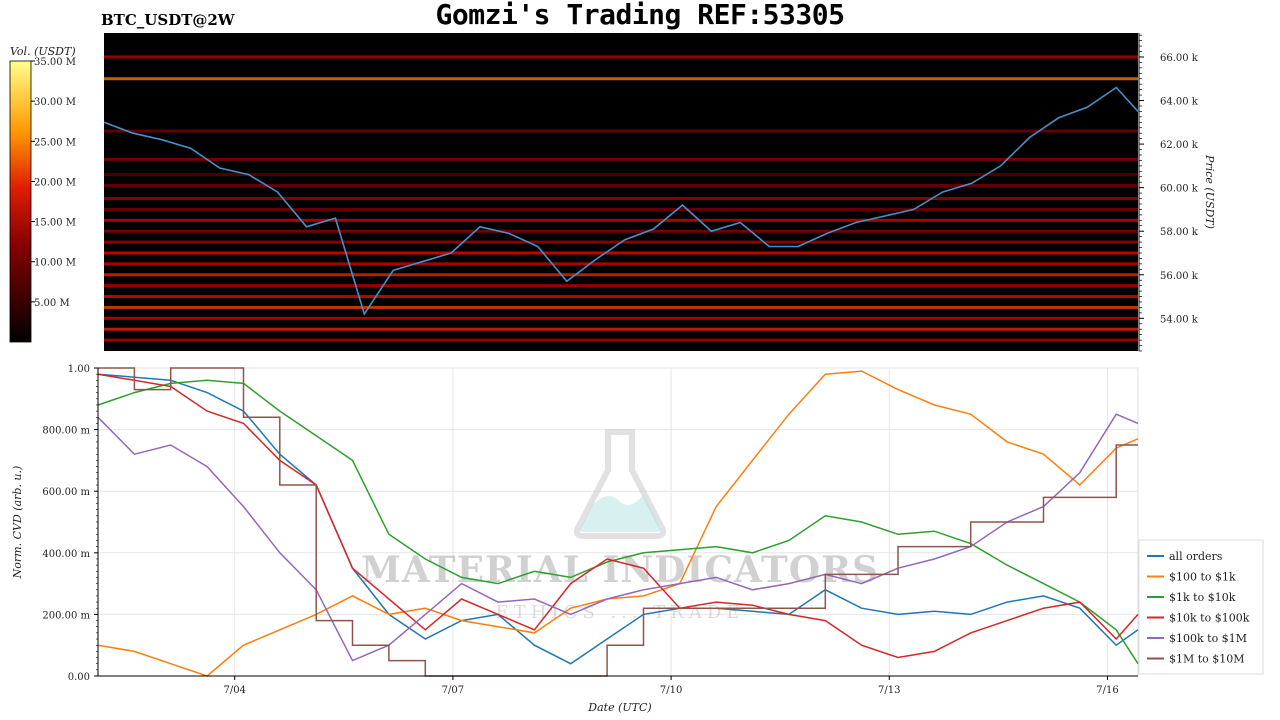  I want to click on colorbar-tick-label: 15.00 M, so click(55, 223).